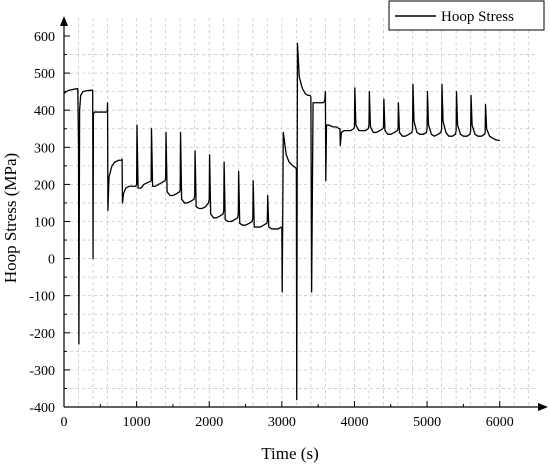 The width and height of the screenshot is (550, 468). I want to click on x-axis-title: Time (s), so click(289, 453).